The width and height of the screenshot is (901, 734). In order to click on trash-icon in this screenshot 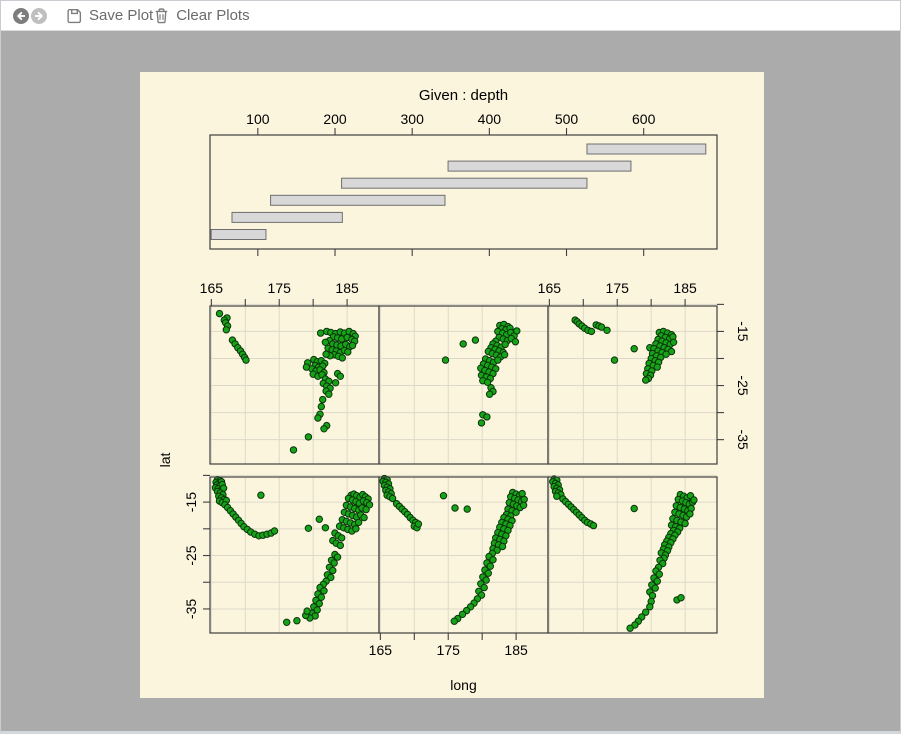, I will do `click(161, 16)`.